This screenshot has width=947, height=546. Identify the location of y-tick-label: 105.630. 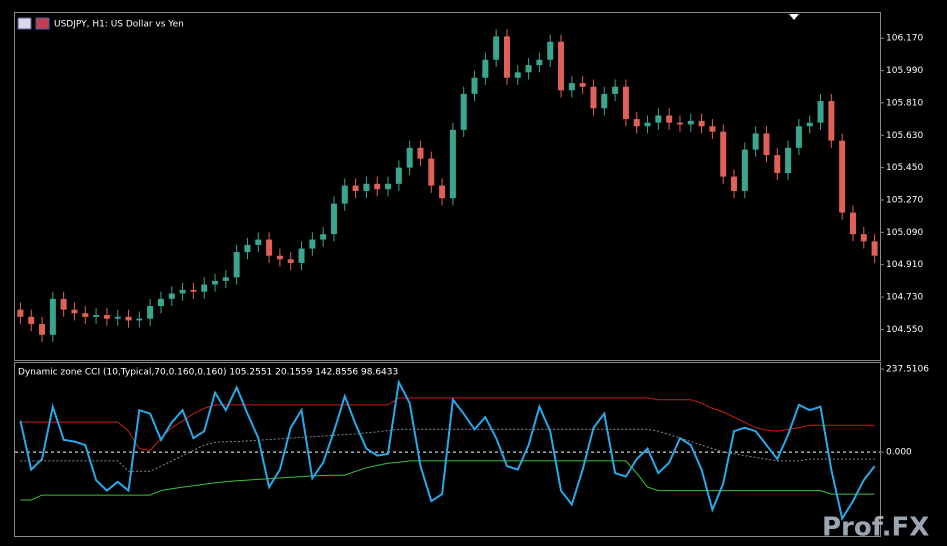
(904, 136).